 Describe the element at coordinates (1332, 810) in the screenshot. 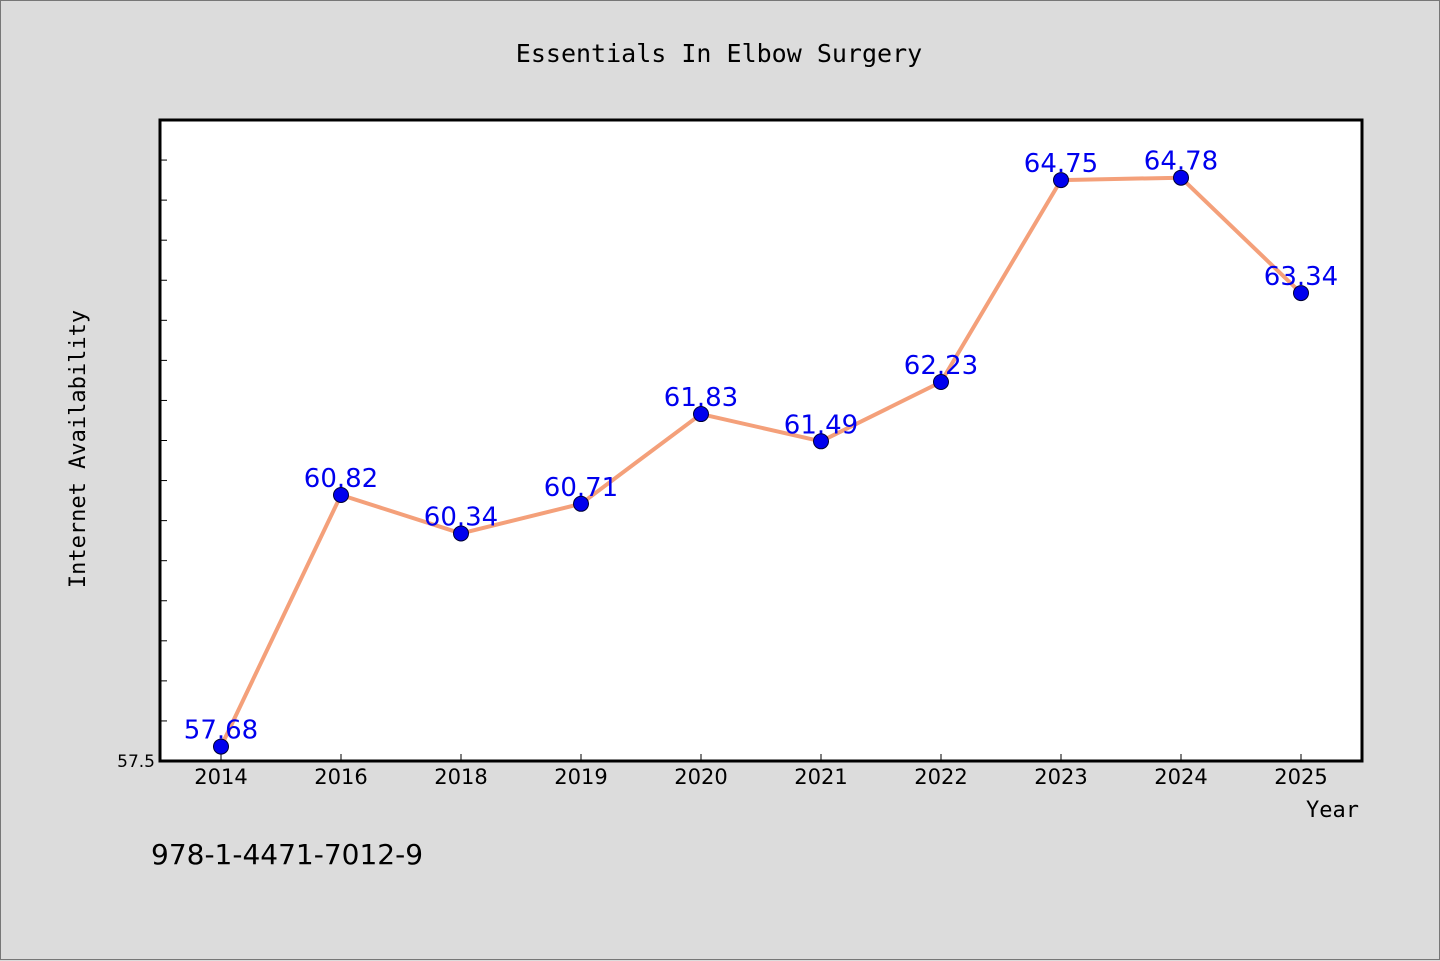

I see `x-axis-label: Year` at that location.